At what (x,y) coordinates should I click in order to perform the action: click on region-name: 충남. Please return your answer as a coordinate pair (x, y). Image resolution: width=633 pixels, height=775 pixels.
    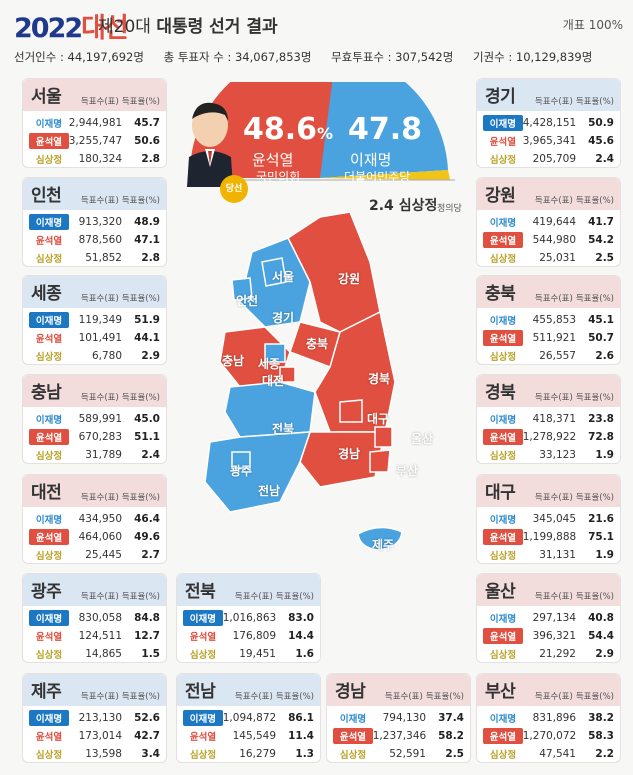
    Looking at the image, I should click on (46, 393).